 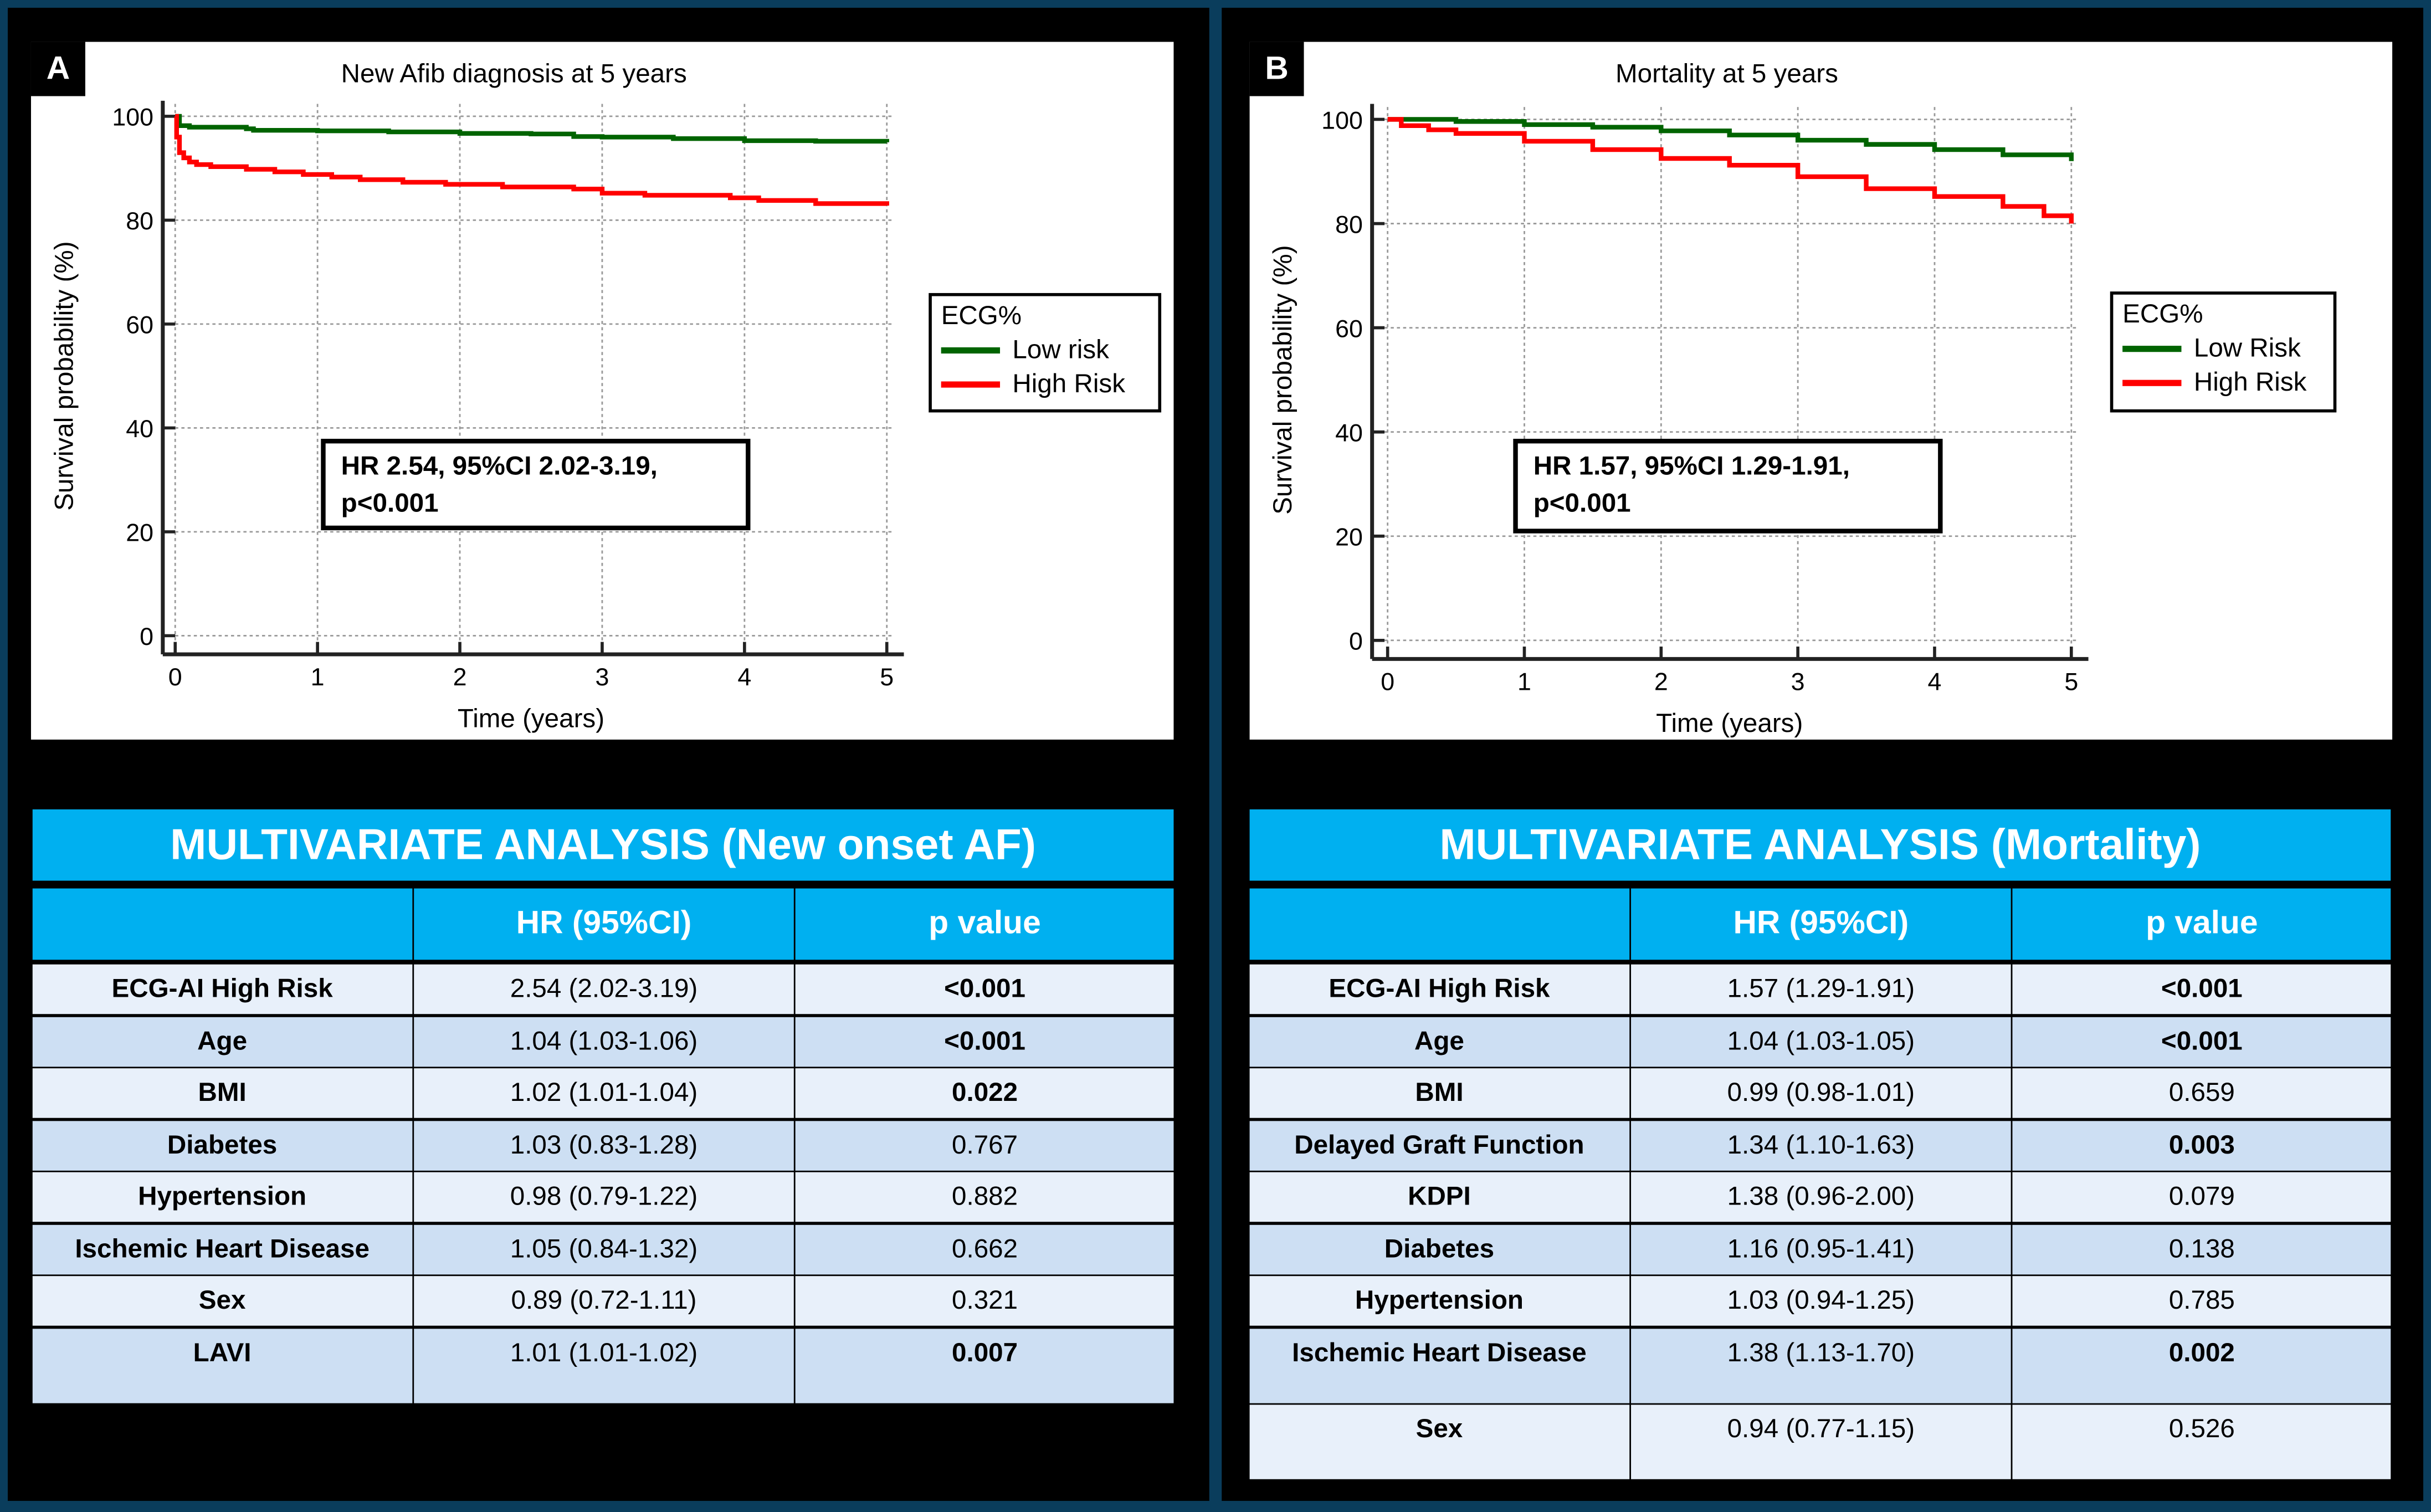 I want to click on x-tick-label: 1, so click(x=1524, y=682).